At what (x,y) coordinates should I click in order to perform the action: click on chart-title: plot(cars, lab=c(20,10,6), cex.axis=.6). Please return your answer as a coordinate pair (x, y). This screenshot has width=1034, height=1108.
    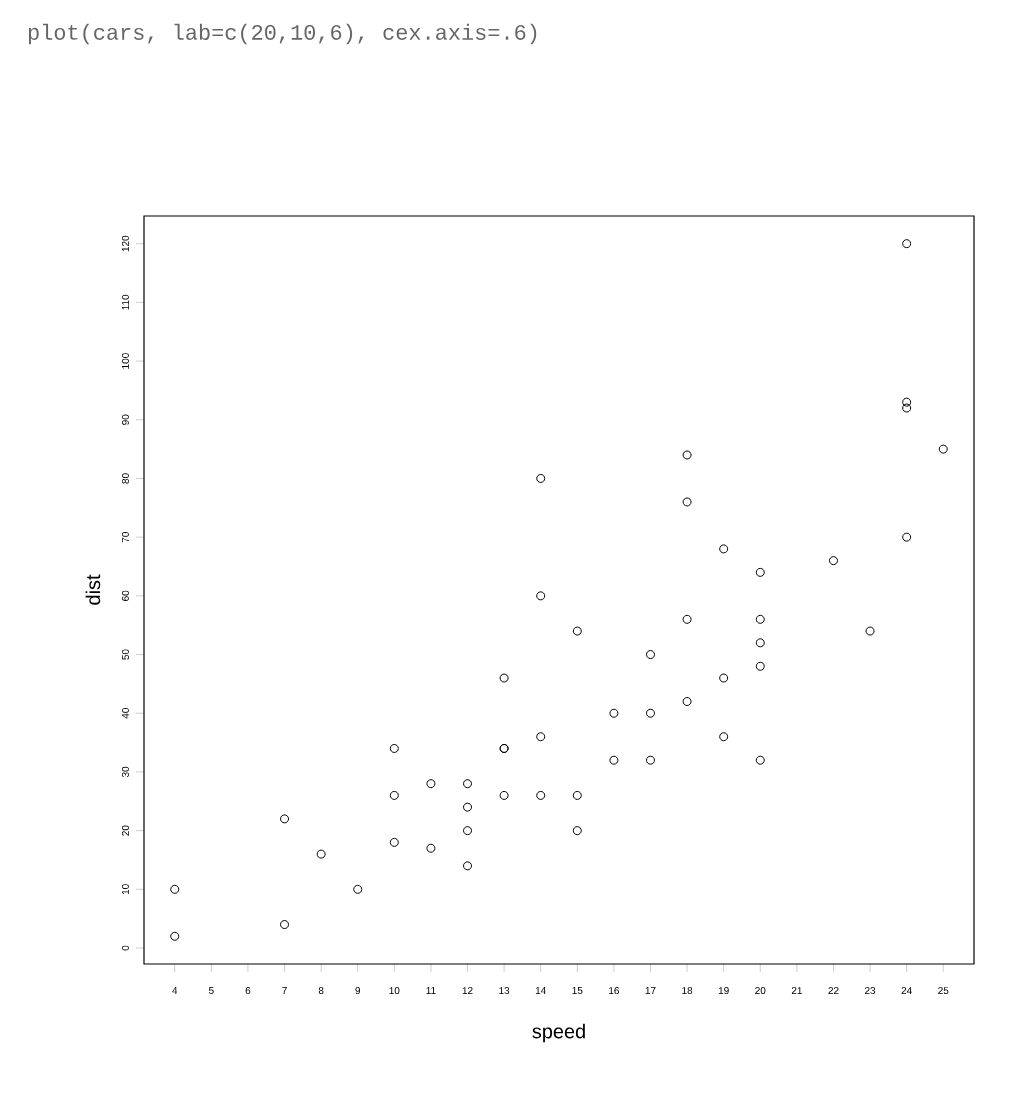
    Looking at the image, I should click on (282, 34).